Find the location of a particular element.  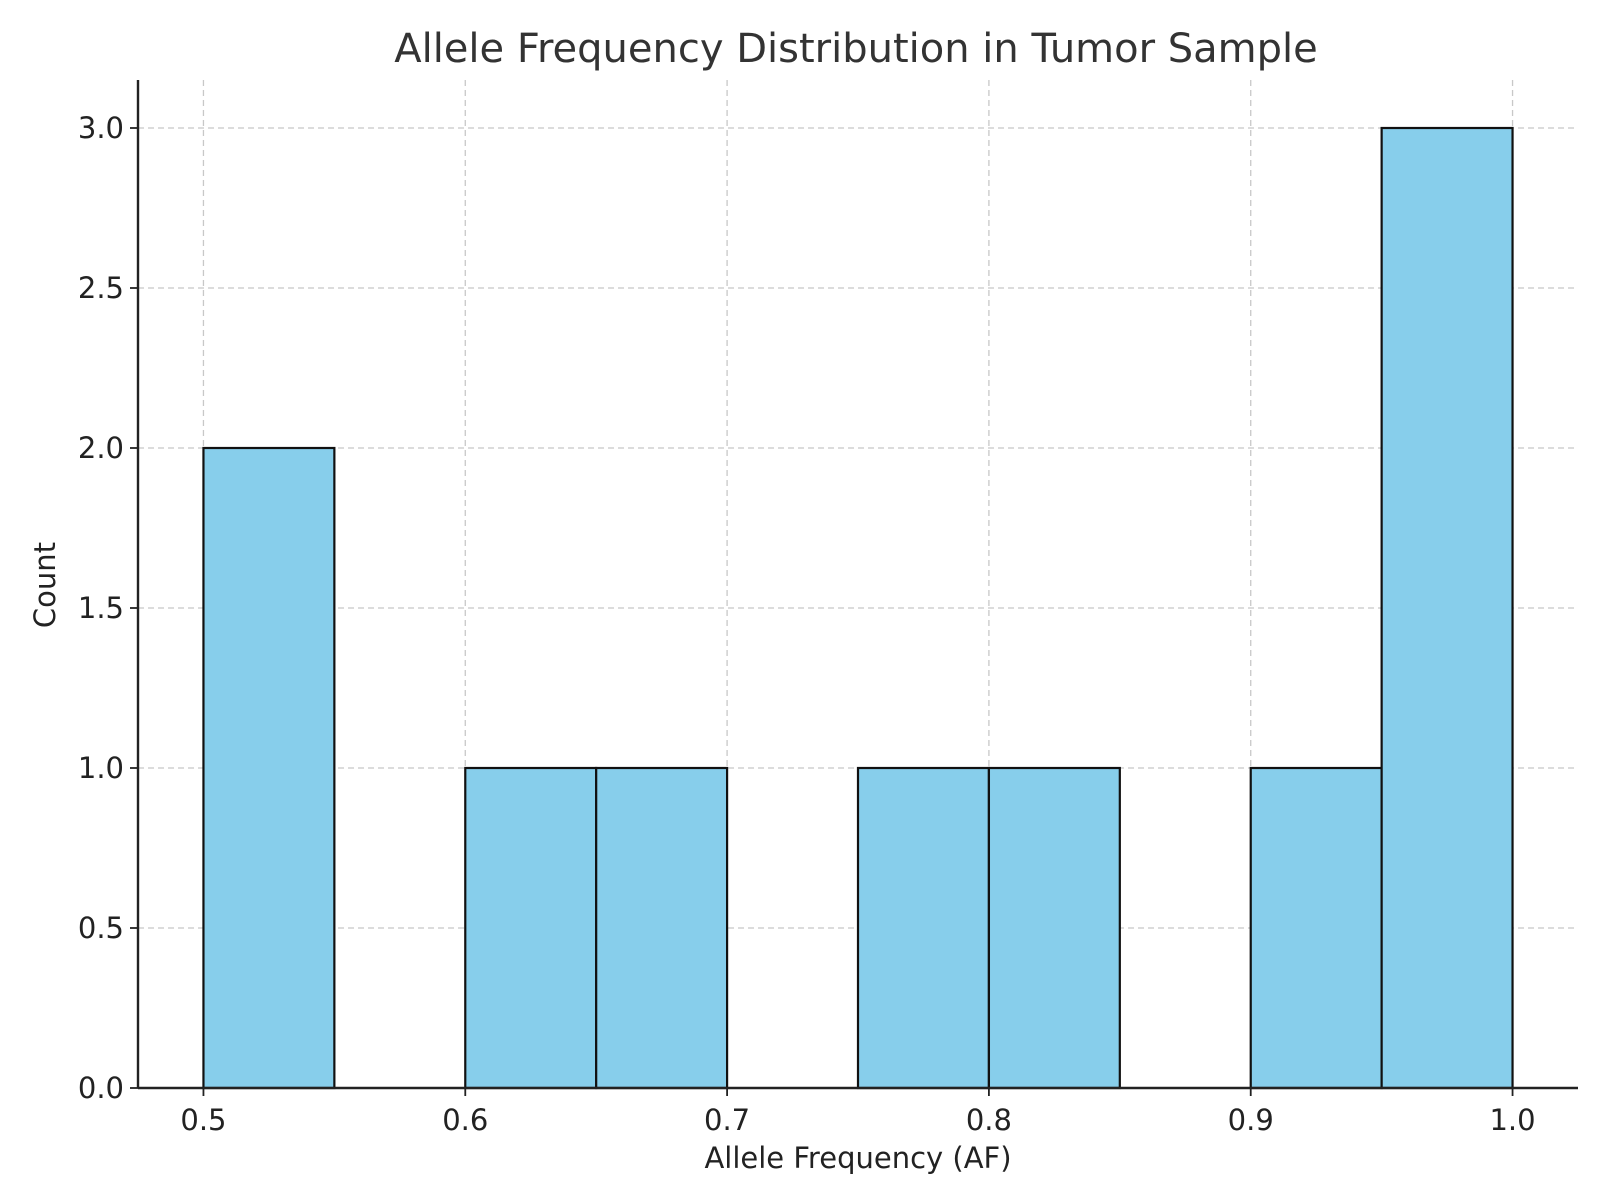

y-ticks: 0.0 0.5 1.0 1.5 2.0 2.5 3.0 is located at coordinates (108, 608).